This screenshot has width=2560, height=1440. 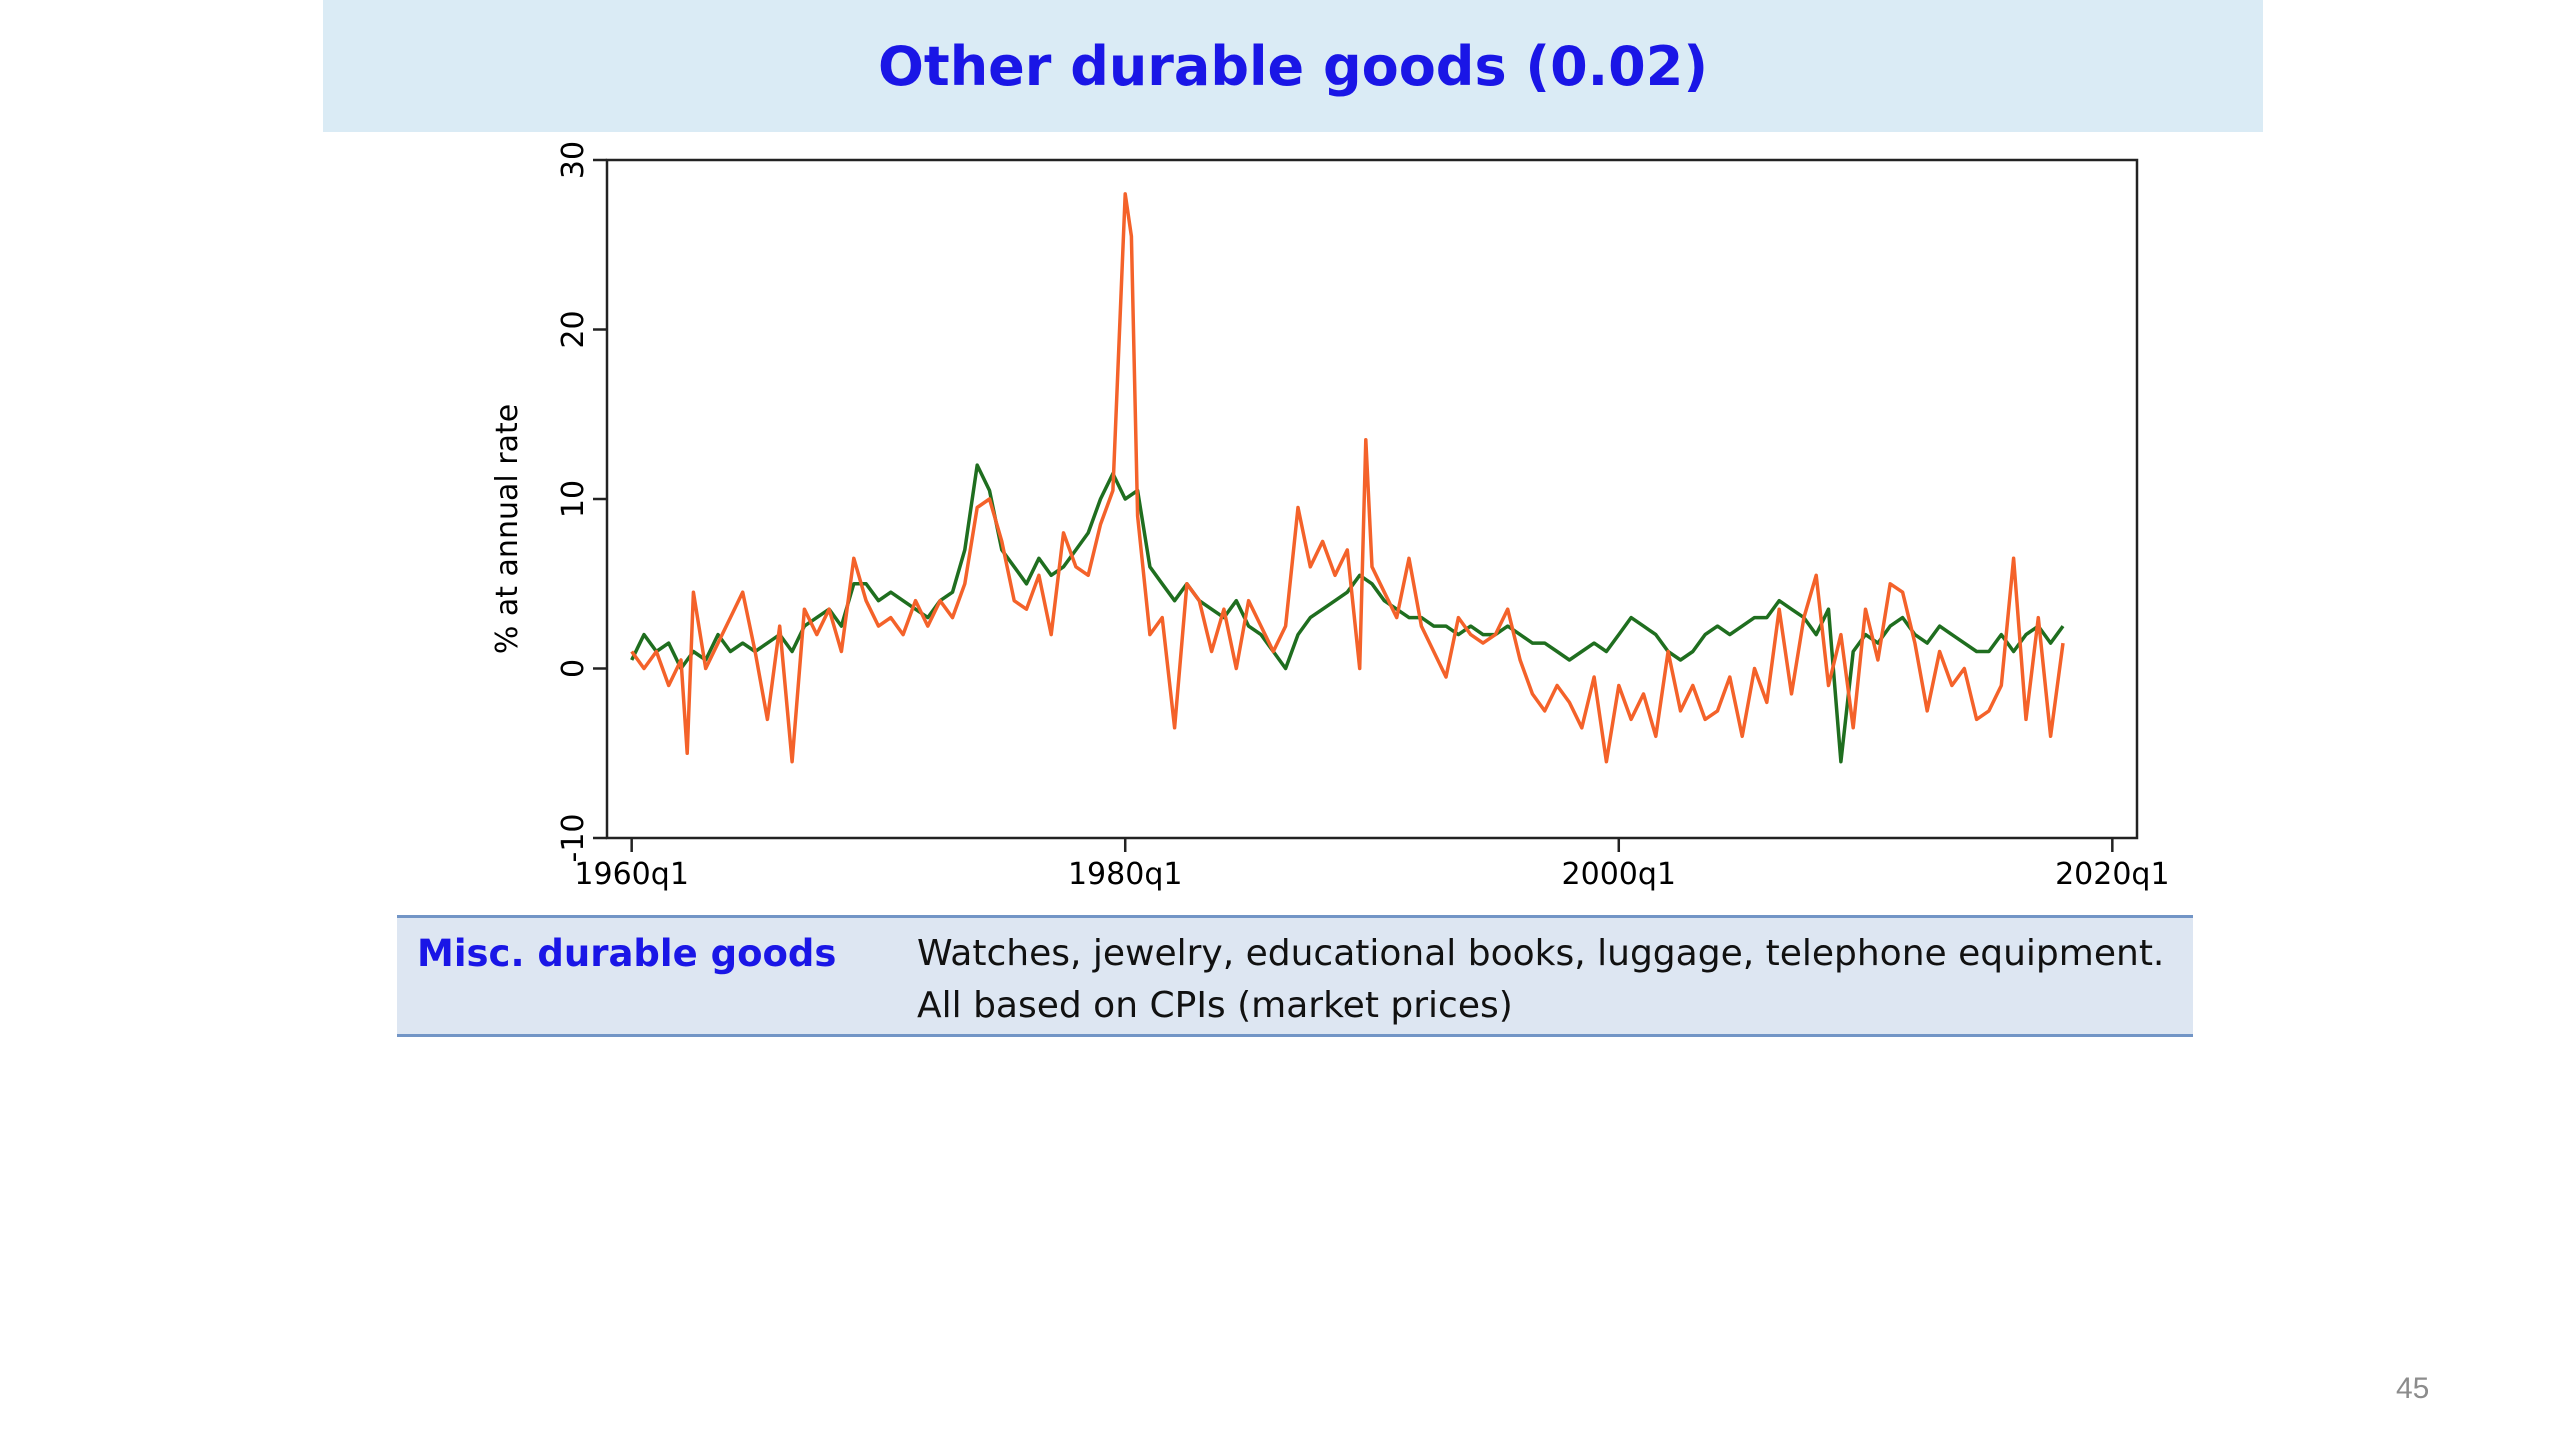 What do you see at coordinates (2112, 874) in the screenshot?
I see `x-tick-label: 2020q1` at bounding box center [2112, 874].